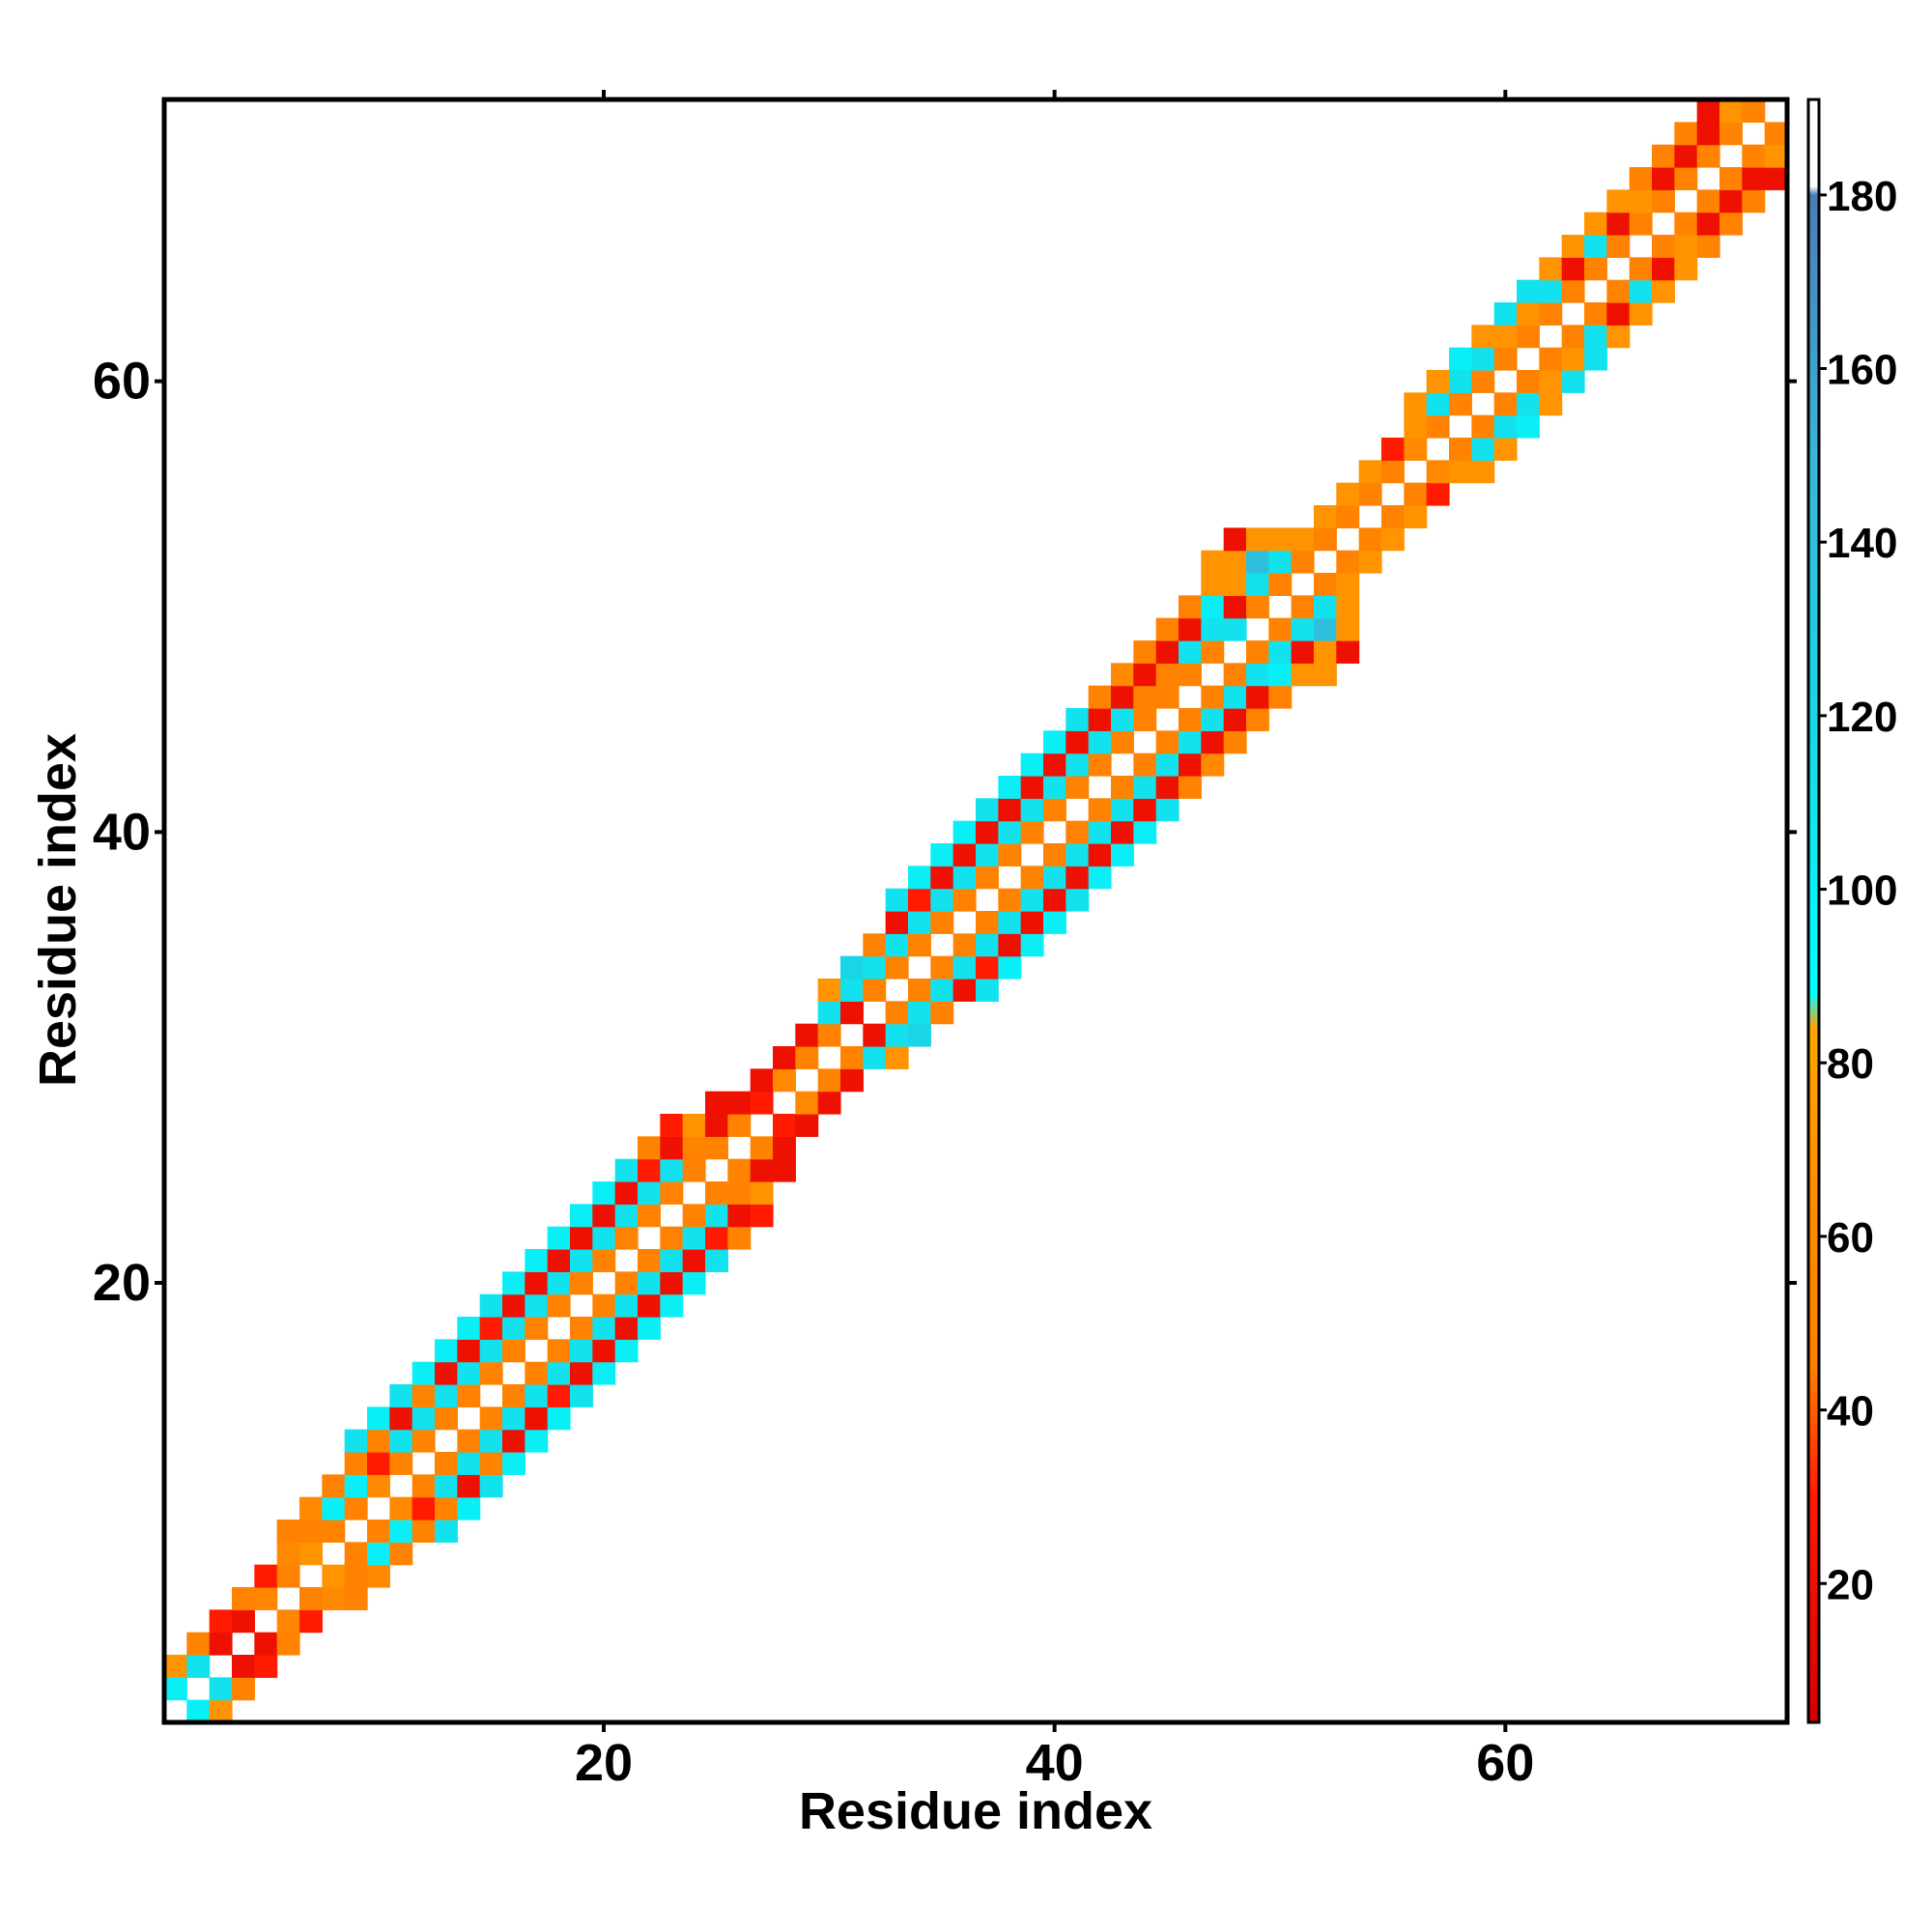  Describe the element at coordinates (122, 832) in the screenshot. I see `y-tick-label: 40` at that location.